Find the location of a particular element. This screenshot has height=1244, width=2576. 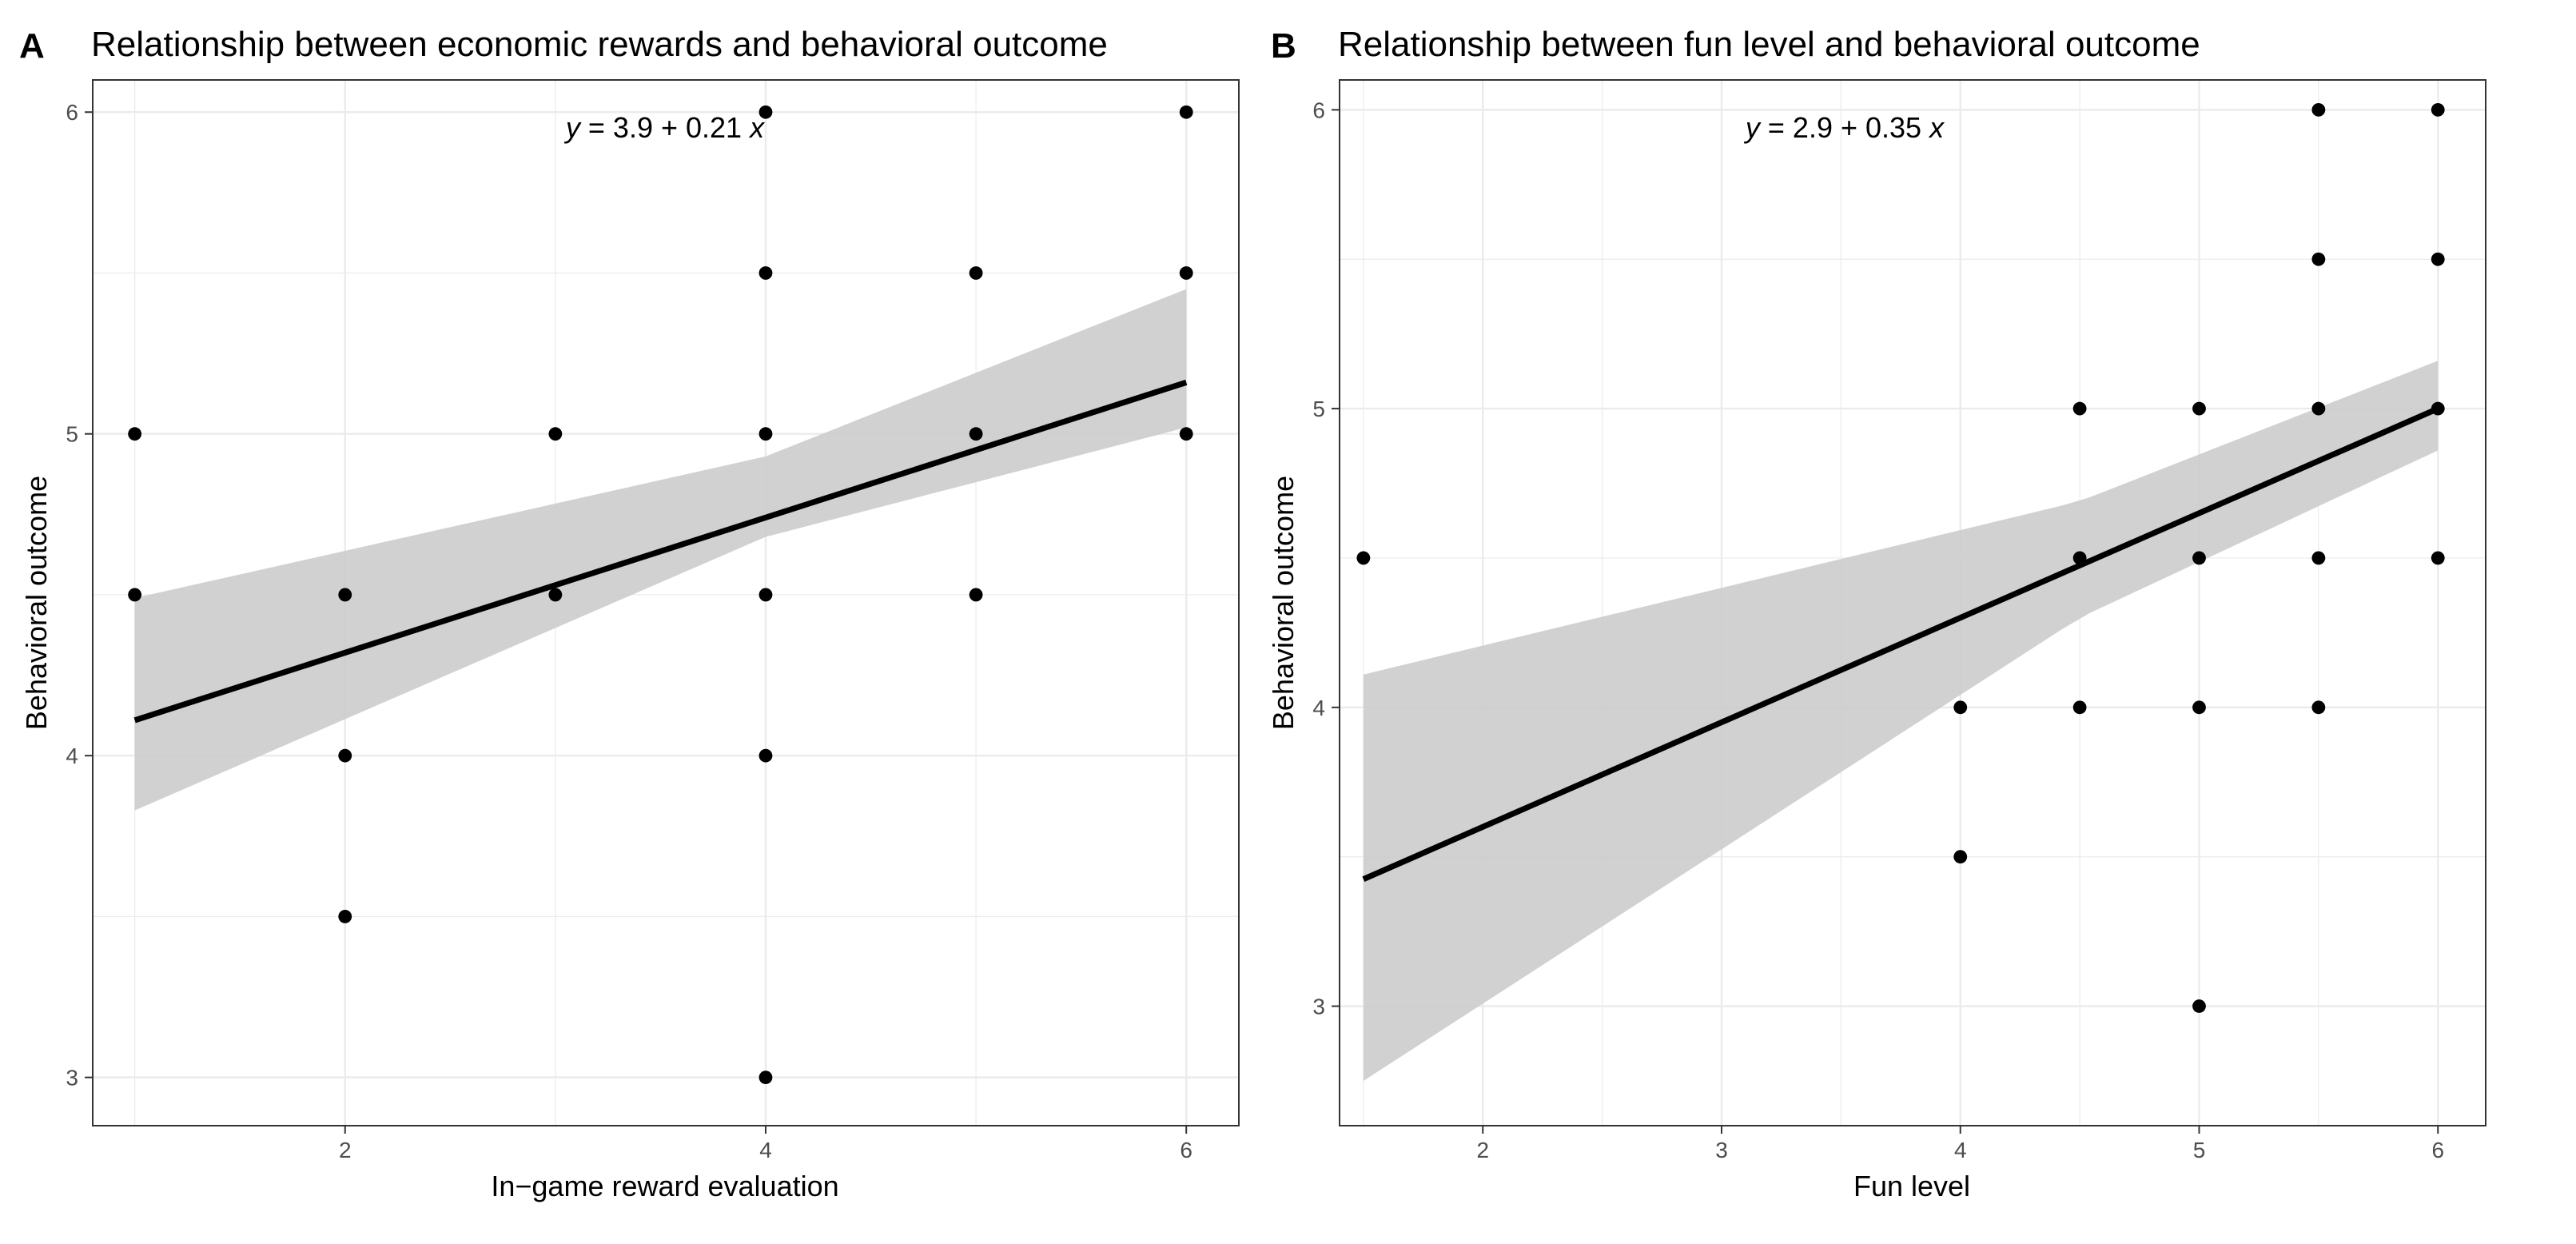

y-axis-title-a: Behavioral outcome is located at coordinates (36, 603).